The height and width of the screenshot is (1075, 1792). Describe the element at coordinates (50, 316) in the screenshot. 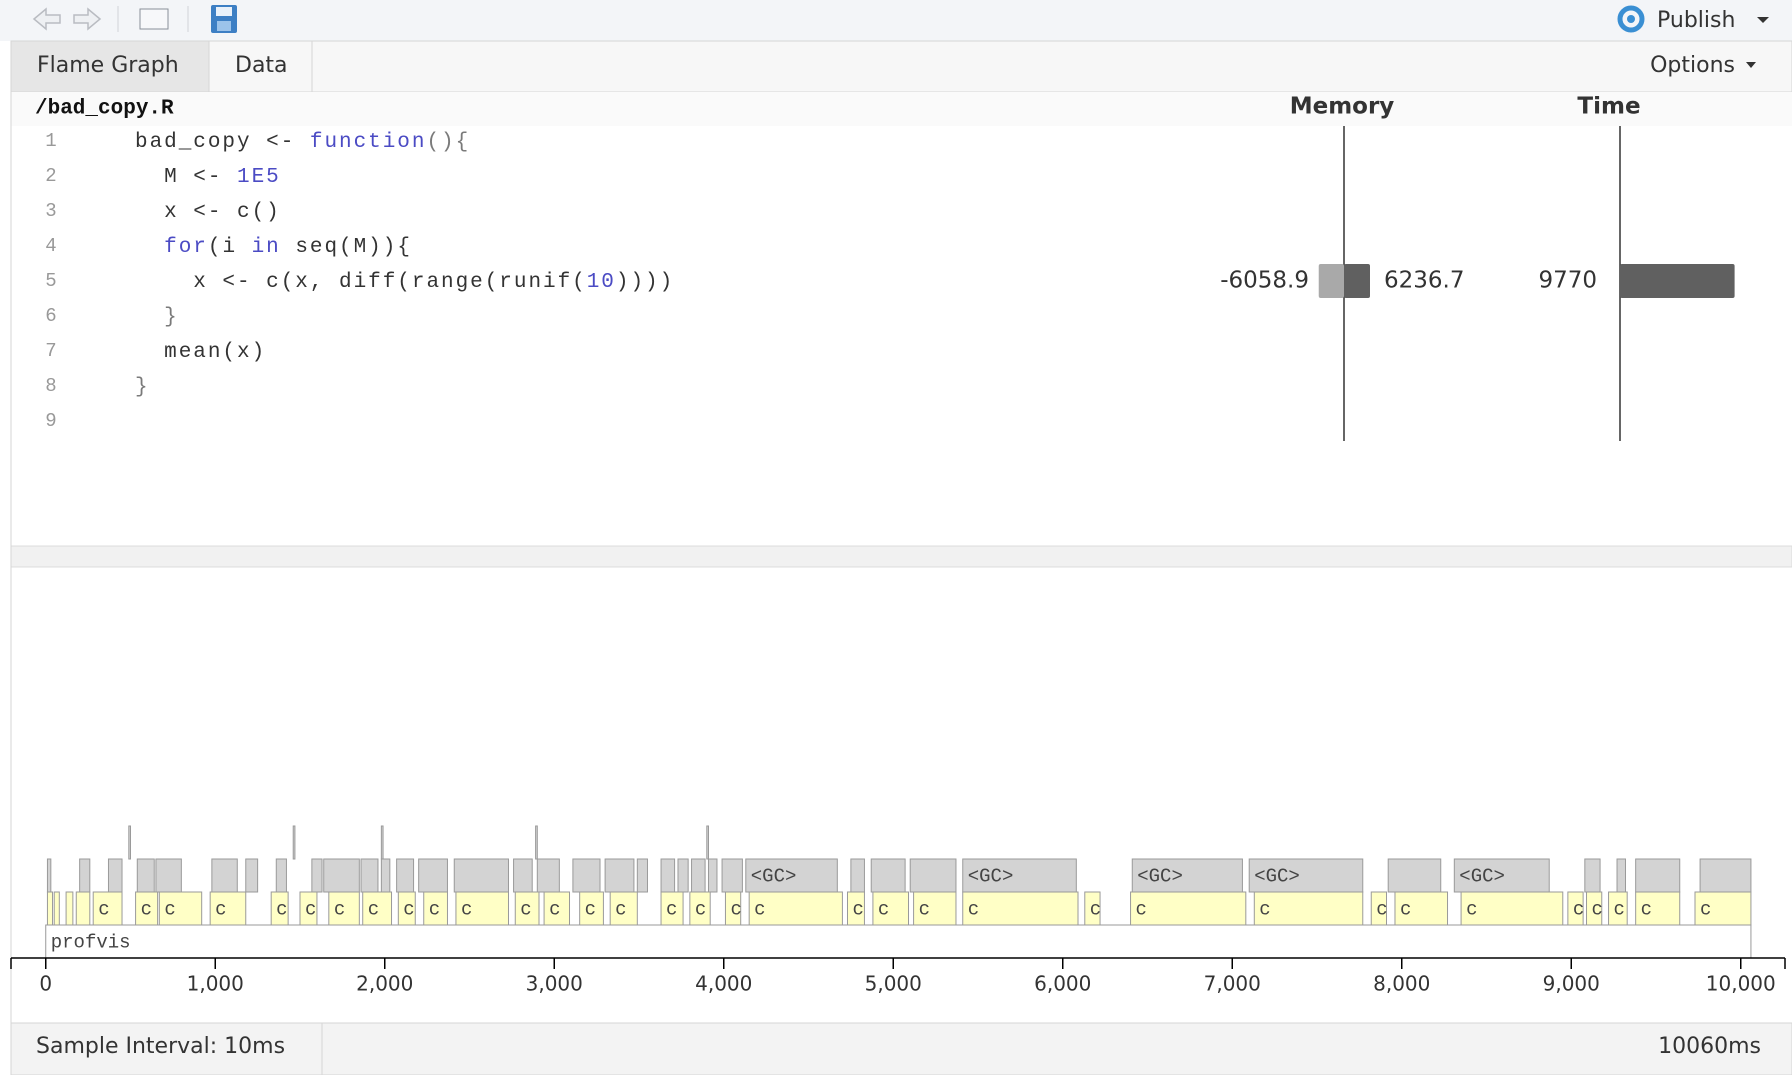

I see `line-number: 6` at that location.